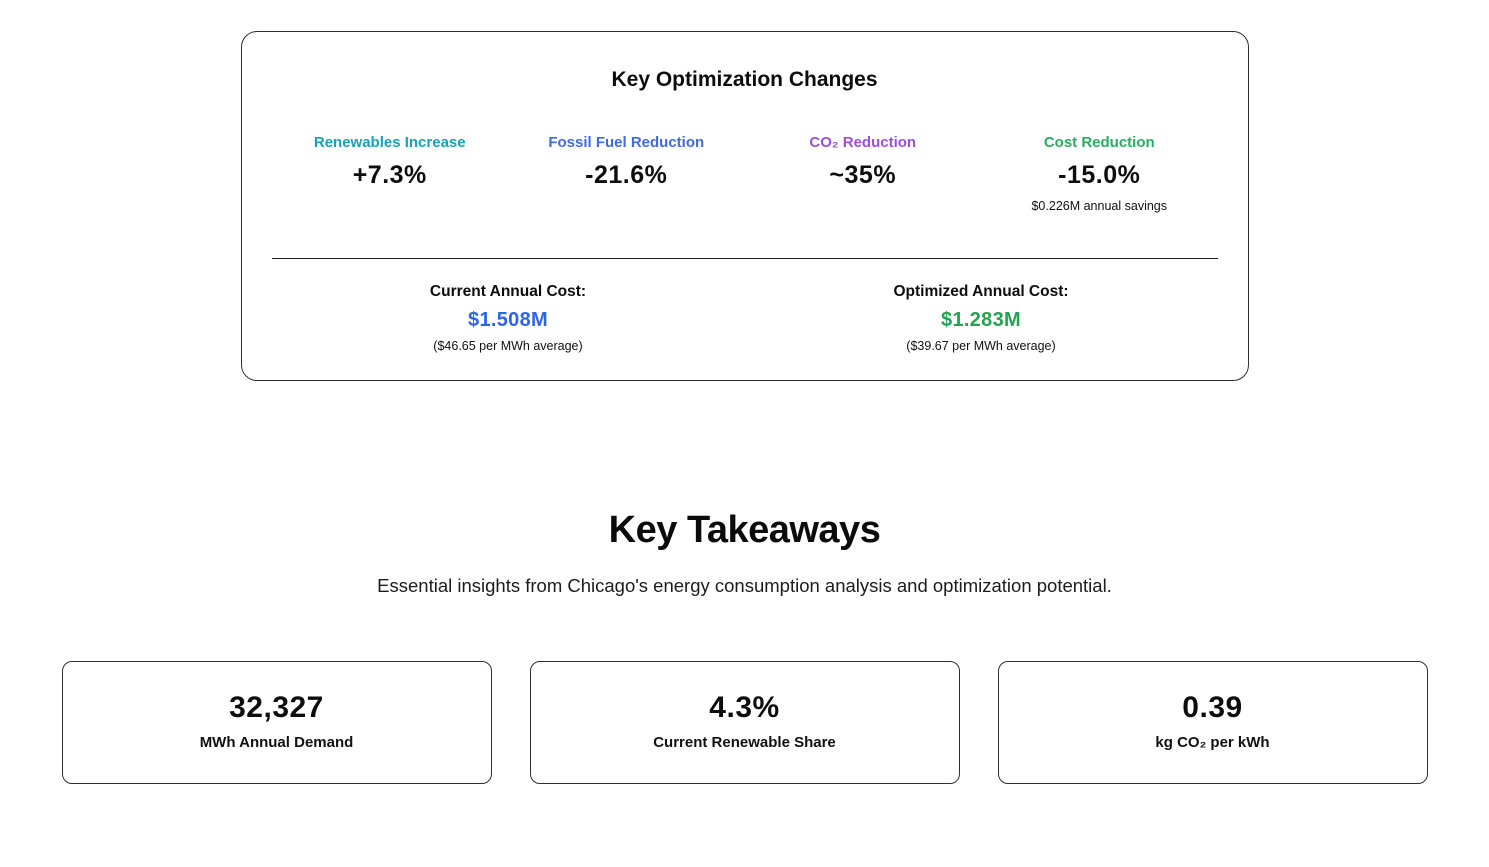  I want to click on metric-label: CO₂ Reduction, so click(863, 142).